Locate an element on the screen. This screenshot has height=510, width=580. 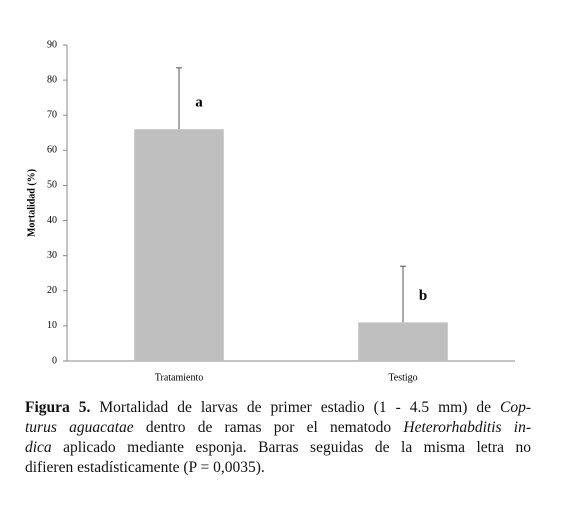
caption-run: turus aguacatae is located at coordinates (79, 427).